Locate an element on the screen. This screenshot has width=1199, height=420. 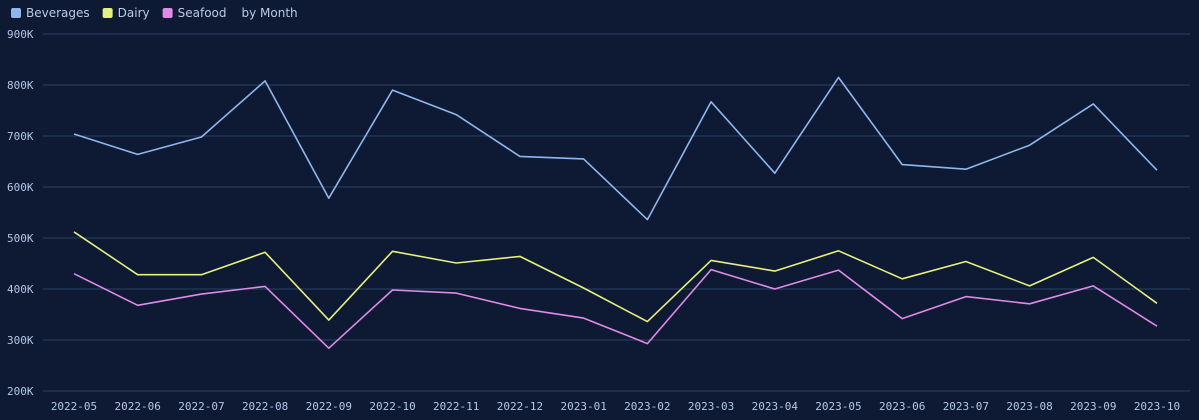
x-tick-label: 2023-02 is located at coordinates (647, 406).